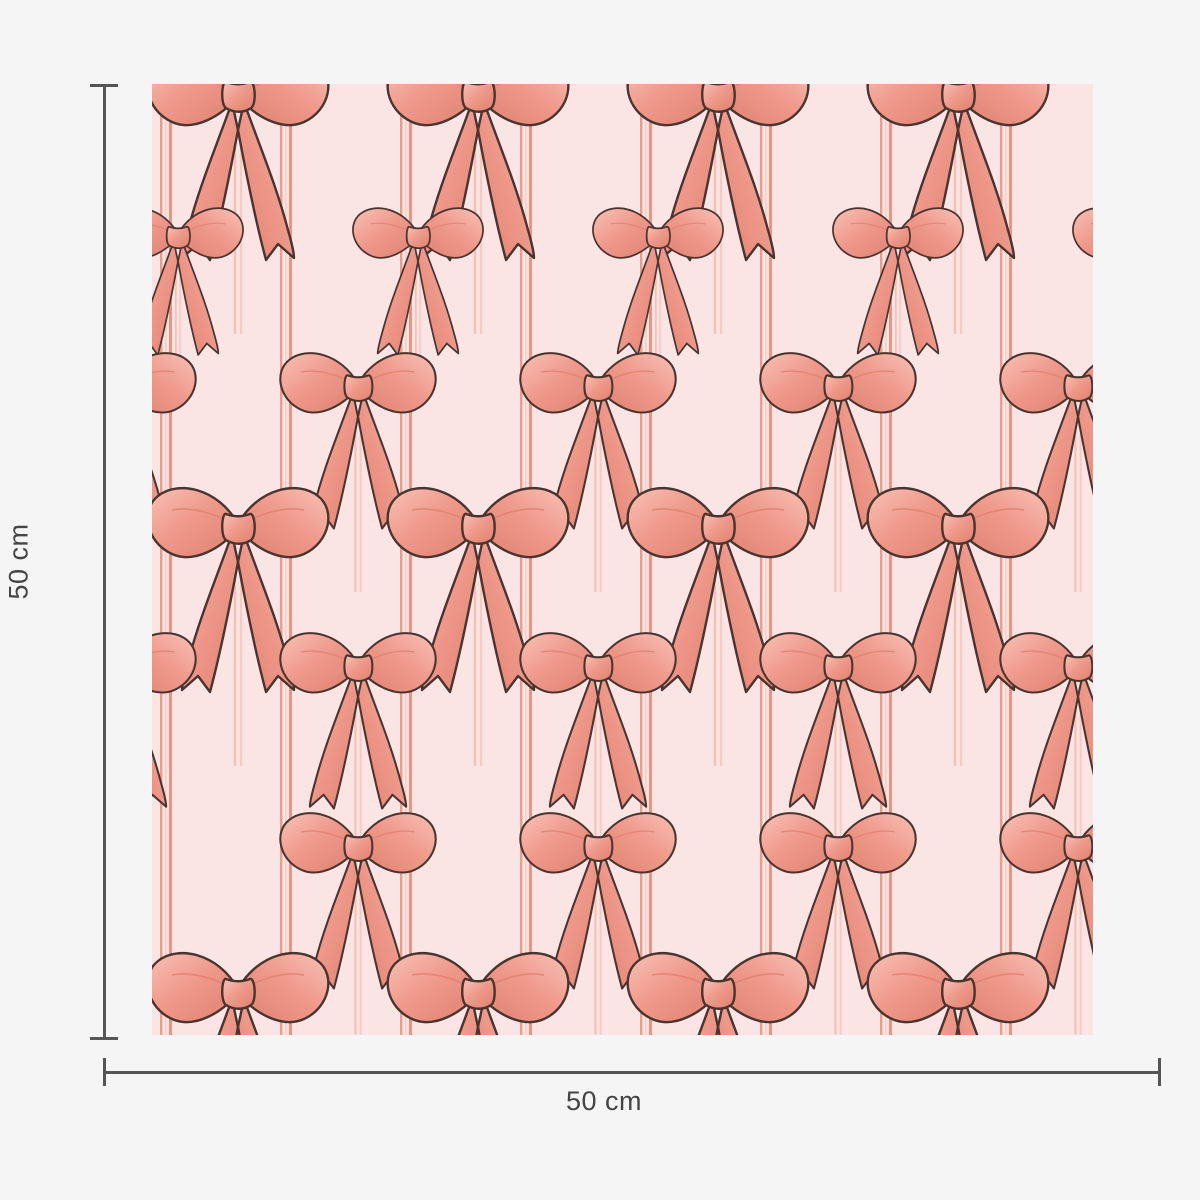 The width and height of the screenshot is (1200, 1200). What do you see at coordinates (104, 1038) in the screenshot?
I see `vertical-dimension-tick-bottom` at bounding box center [104, 1038].